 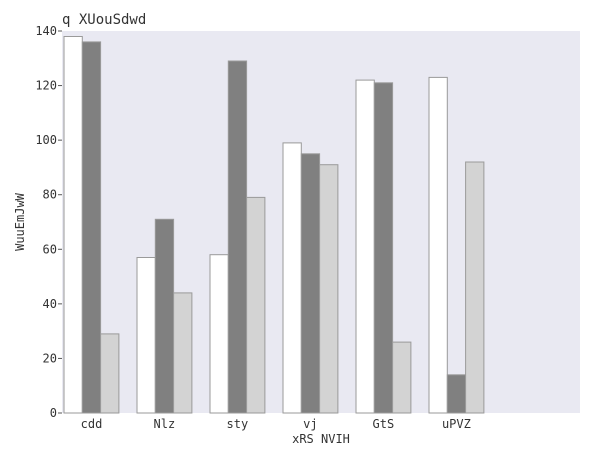 What do you see at coordinates (50, 249) in the screenshot?
I see `y-tick-label: 60` at bounding box center [50, 249].